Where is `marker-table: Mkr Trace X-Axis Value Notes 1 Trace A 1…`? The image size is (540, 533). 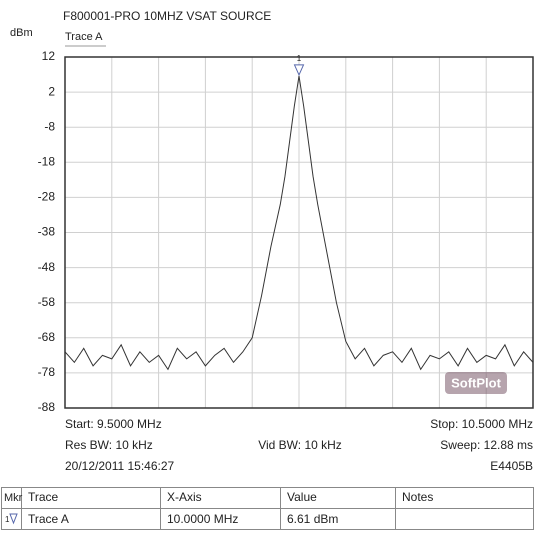
marker-table: Mkr Trace X-Axis Value Notes 1 Trace A 1… is located at coordinates (267, 508).